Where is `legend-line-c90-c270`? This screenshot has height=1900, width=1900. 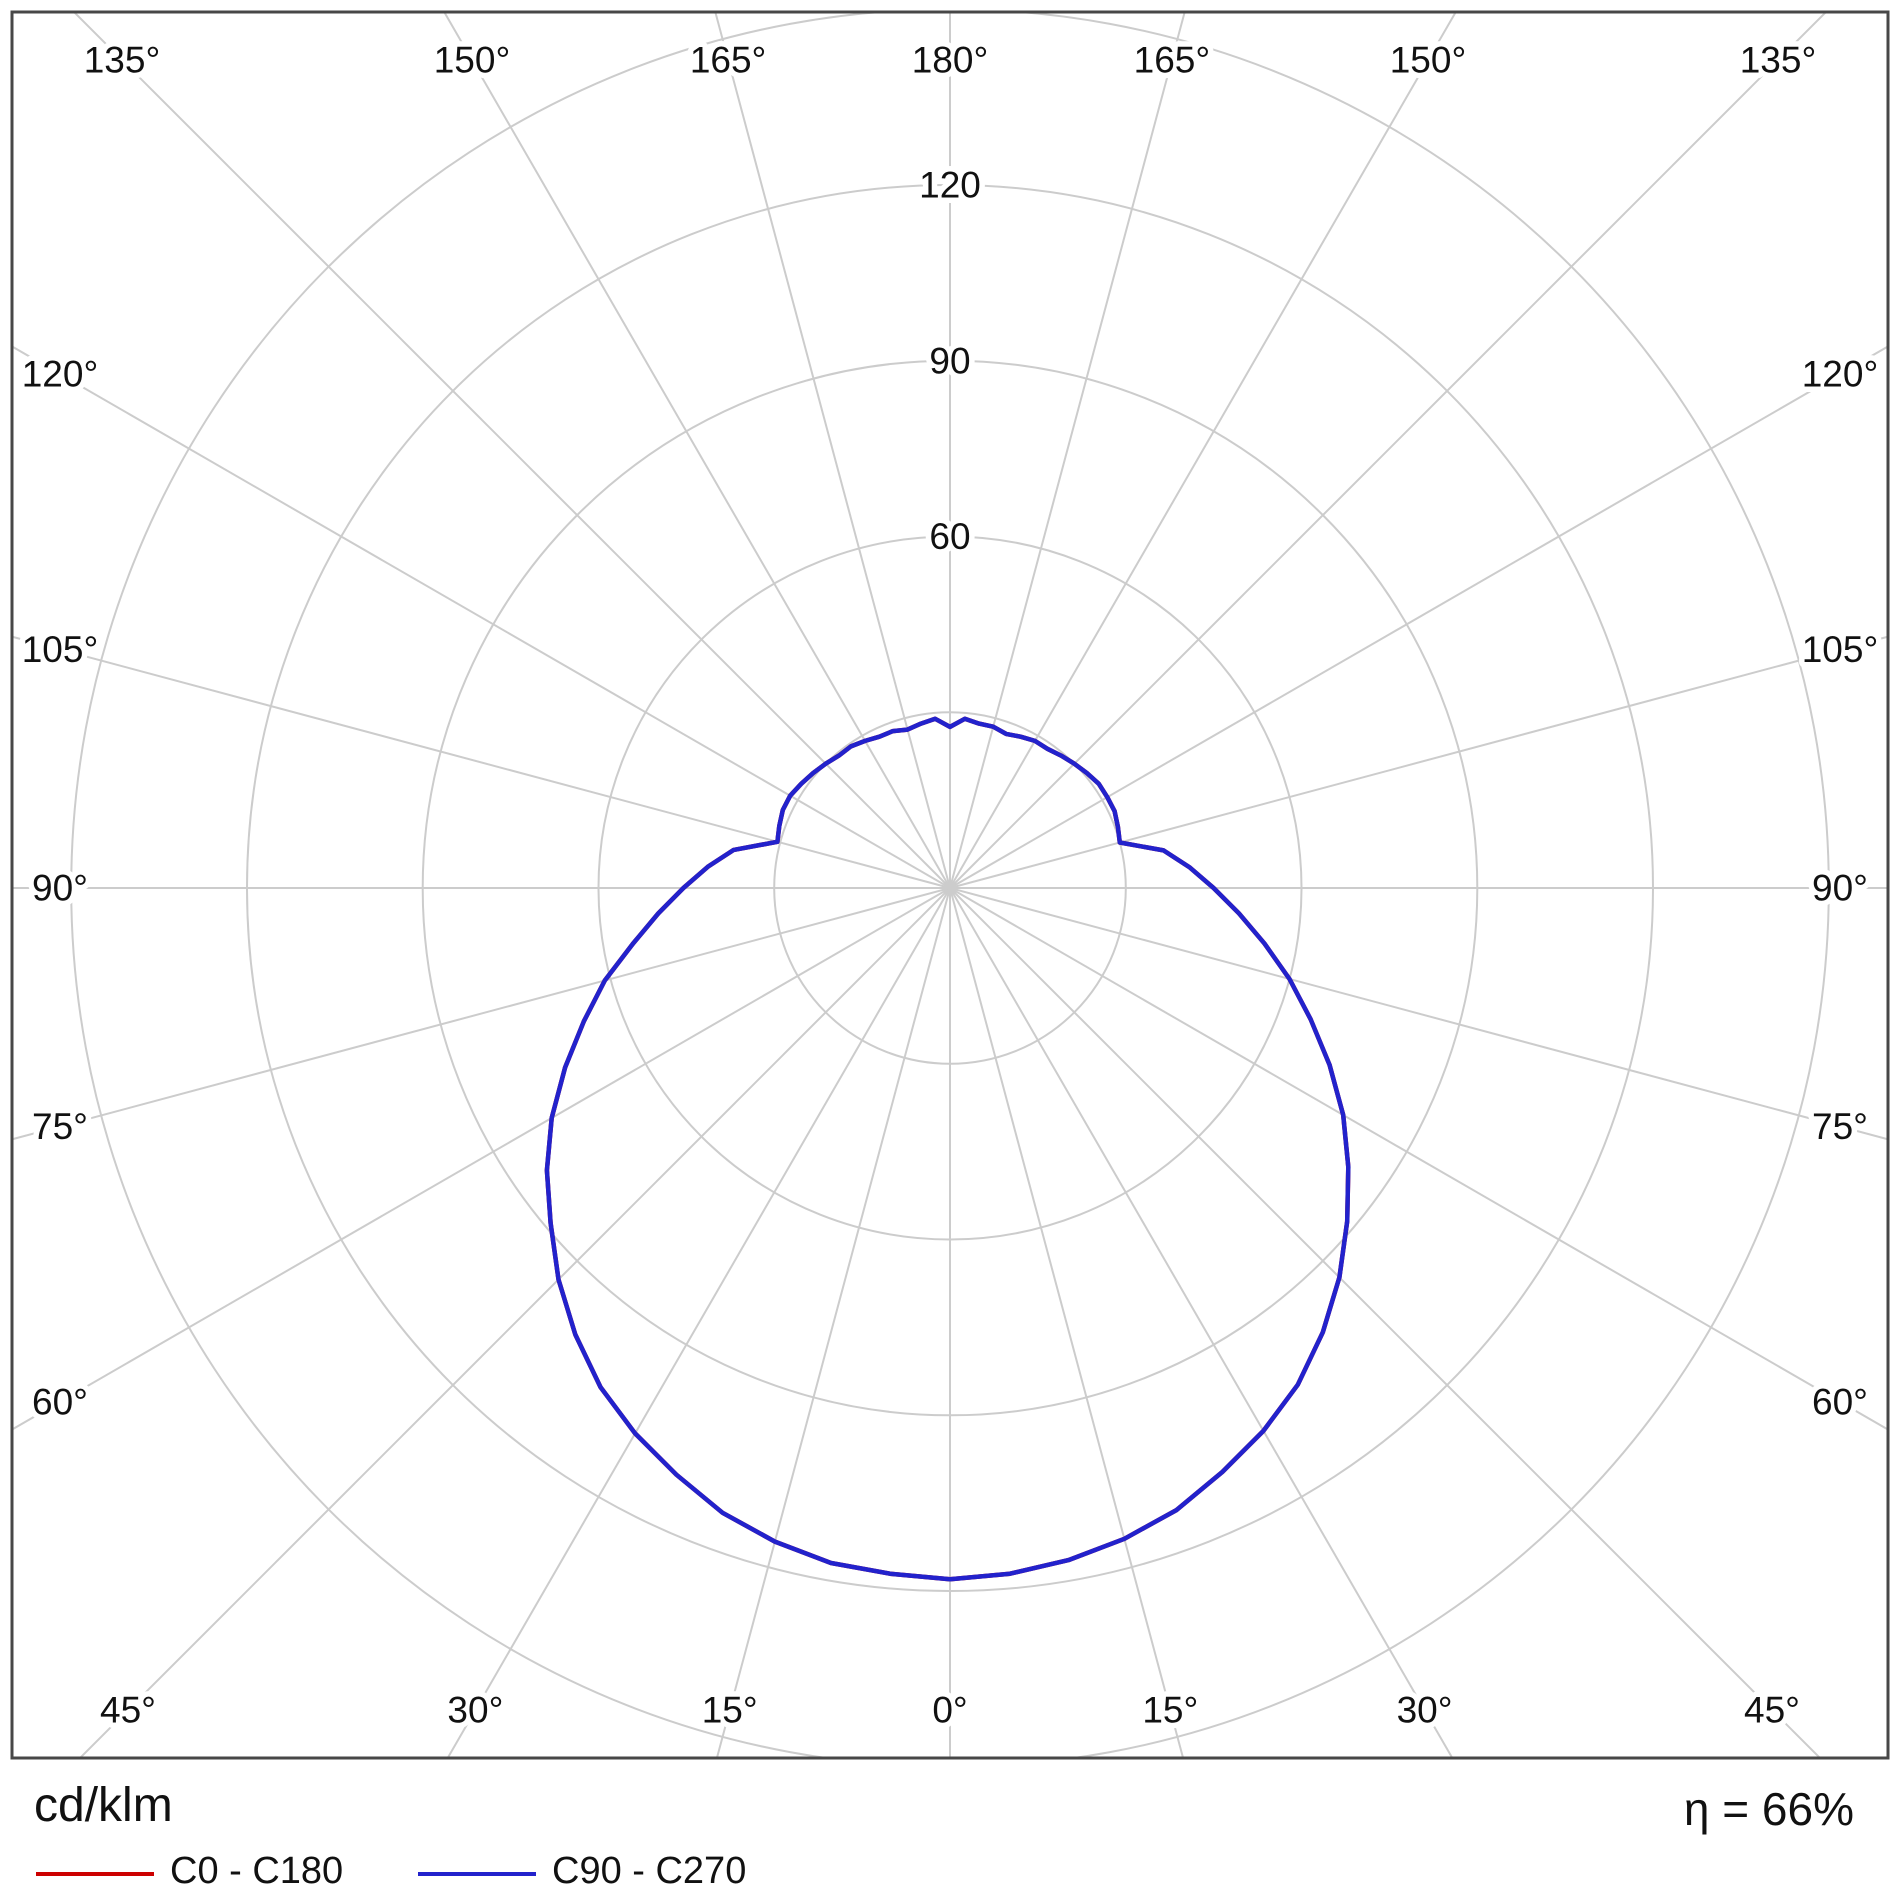
legend-line-c90-c270 is located at coordinates (477, 1874).